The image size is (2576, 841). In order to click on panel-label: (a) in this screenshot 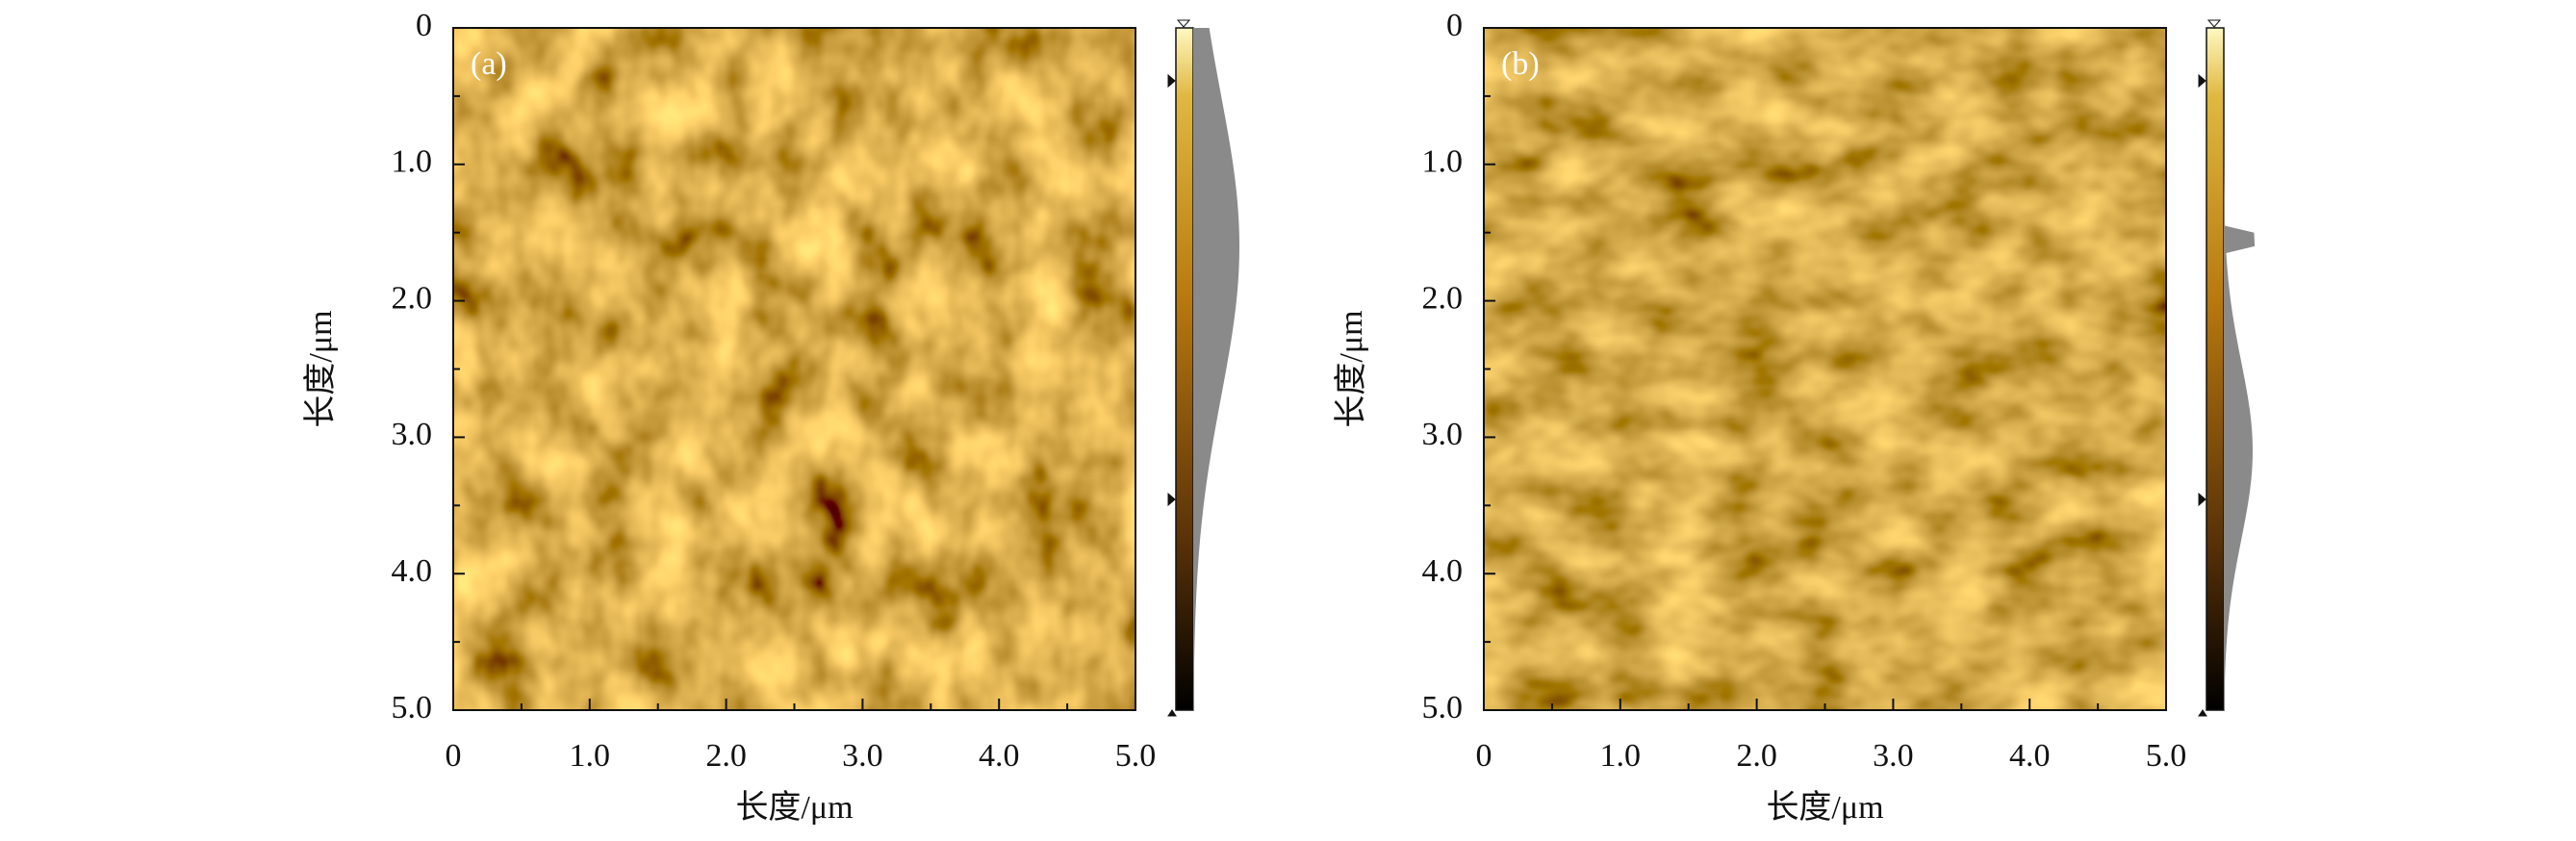, I will do `click(489, 64)`.